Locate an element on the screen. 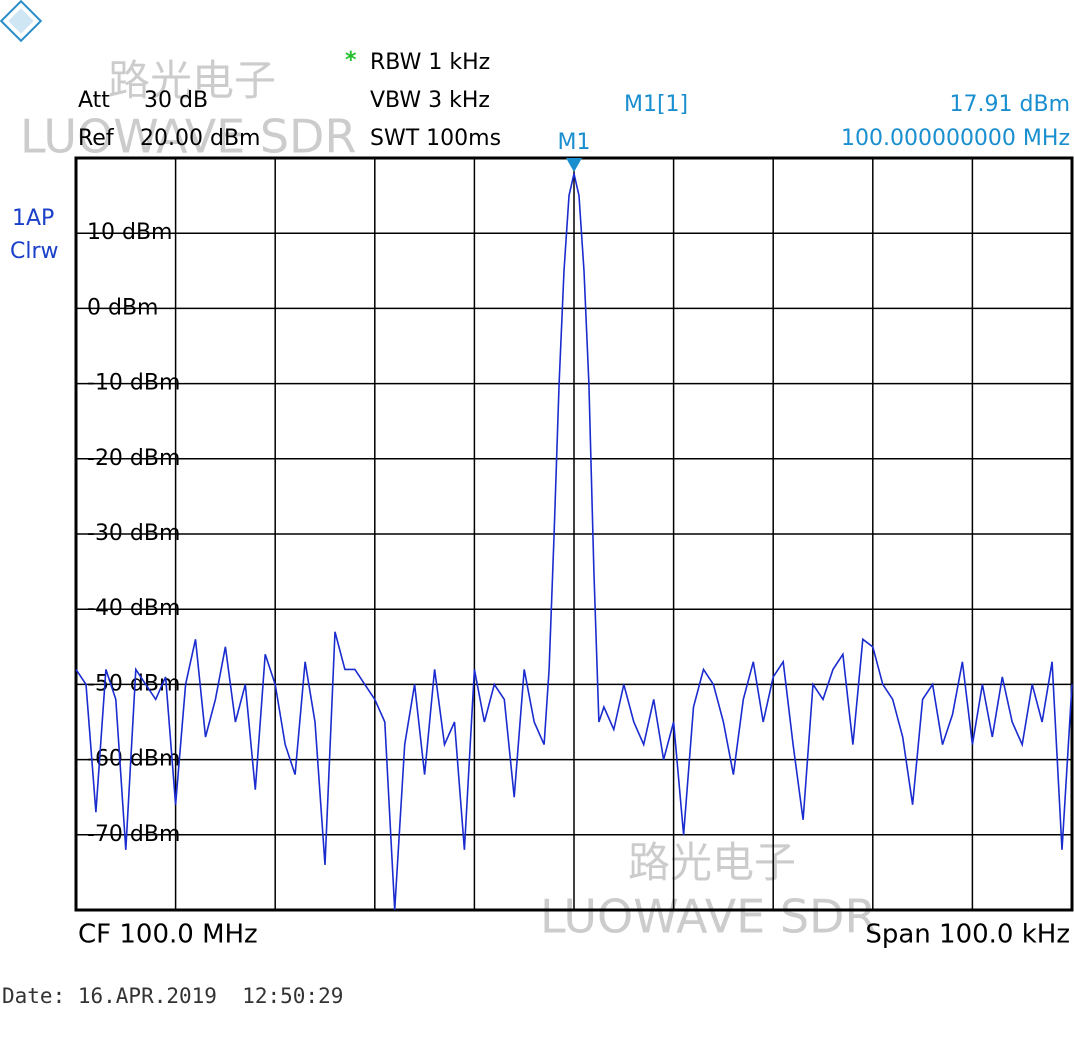 Image resolution: width=1074 pixels, height=1044 pixels. y-tick-label: -40 dBm is located at coordinates (133, 608).